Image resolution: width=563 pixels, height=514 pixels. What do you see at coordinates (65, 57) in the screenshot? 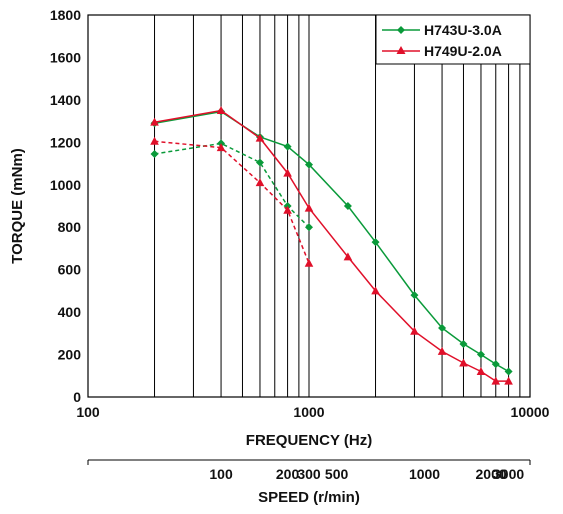
I see `y-tick-label: 1600` at bounding box center [65, 57].